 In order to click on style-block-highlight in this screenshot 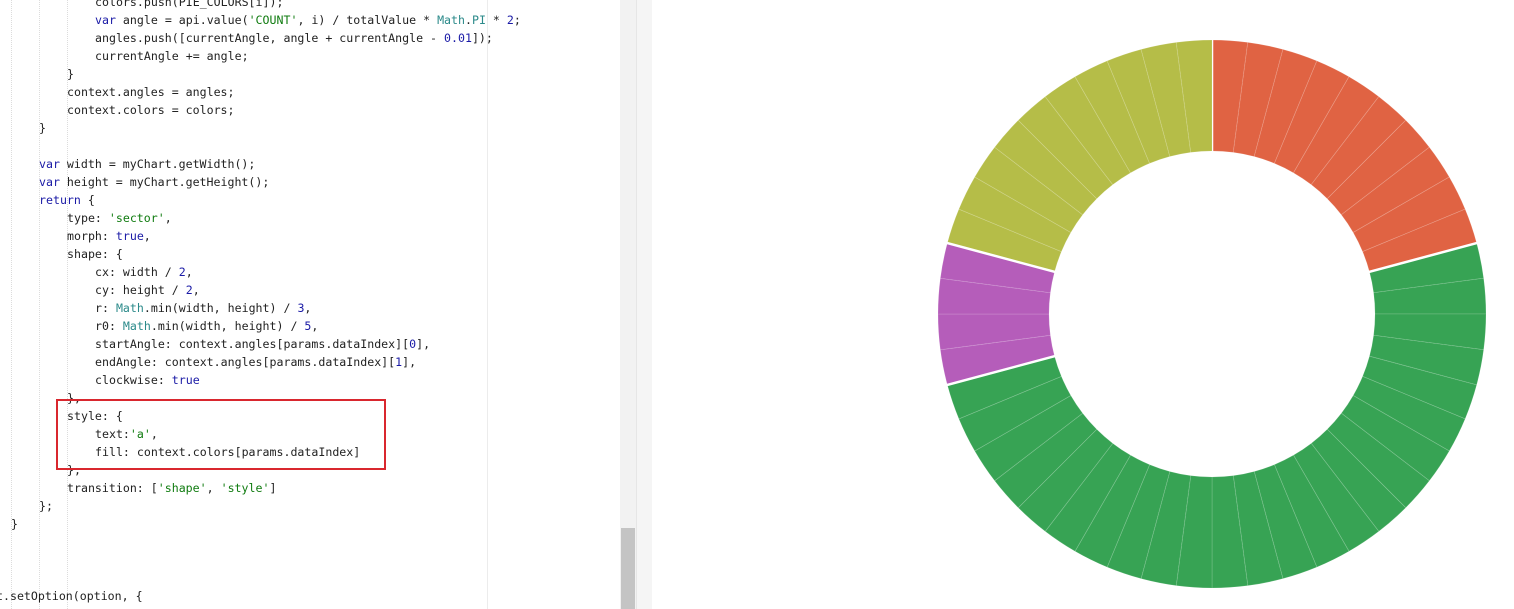, I will do `click(221, 434)`.